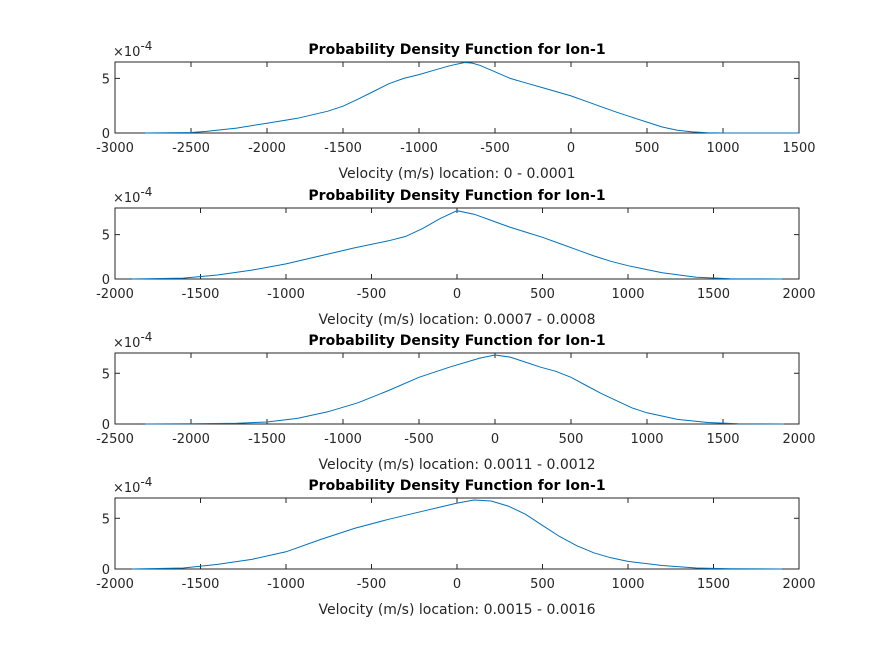  I want to click on x-tick-label: -3000, so click(115, 148).